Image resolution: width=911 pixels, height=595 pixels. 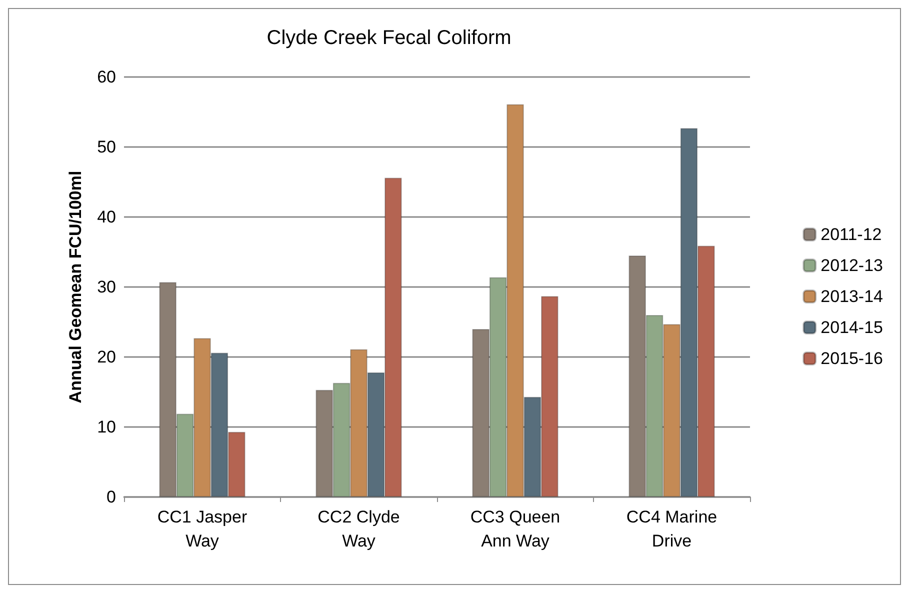 What do you see at coordinates (851, 358) in the screenshot?
I see `legend-label: 2015-16` at bounding box center [851, 358].